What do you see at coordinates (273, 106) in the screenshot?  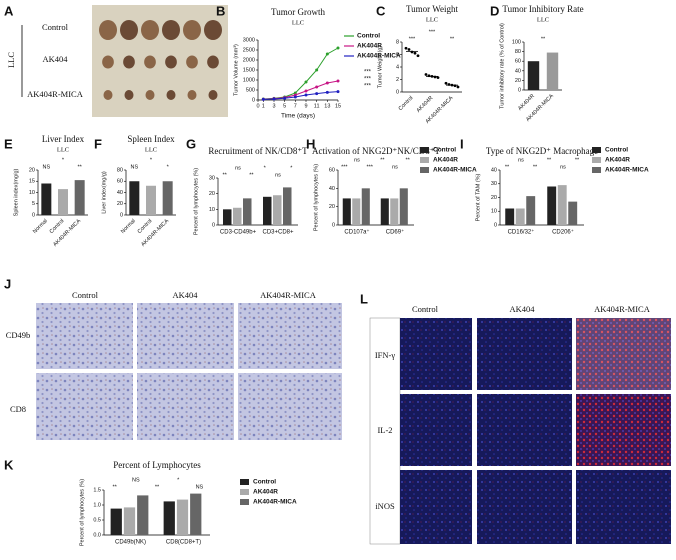 I see `x-tick-label: 3` at bounding box center [273, 106].